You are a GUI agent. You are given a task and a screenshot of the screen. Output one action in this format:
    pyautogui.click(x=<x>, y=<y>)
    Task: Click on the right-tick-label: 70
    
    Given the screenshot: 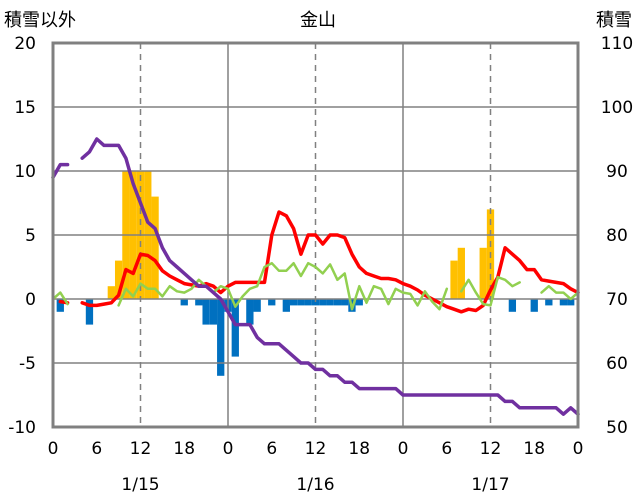 What is the action you would take?
    pyautogui.click(x=617, y=300)
    